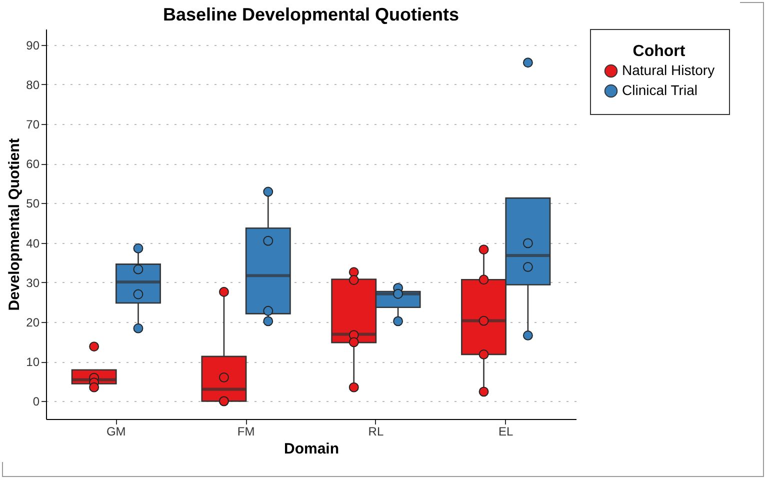  I want to click on y-tick-label: 90, so click(33, 45).